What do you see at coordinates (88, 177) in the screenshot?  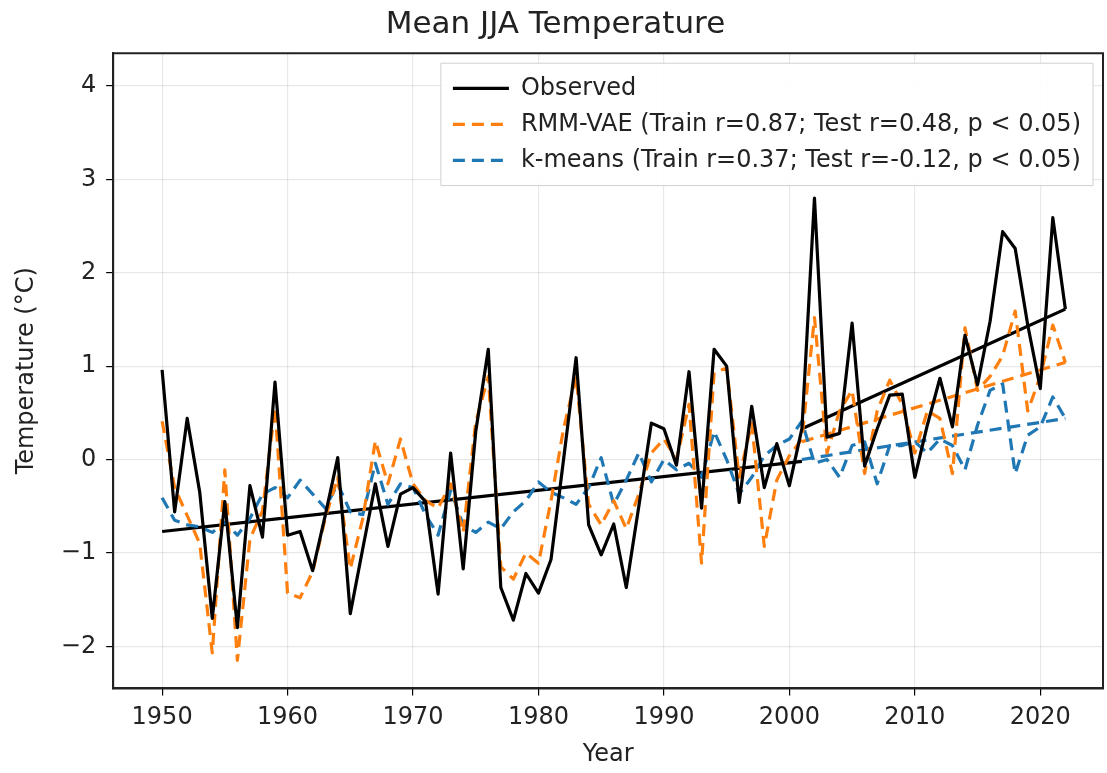 I see `y-tick-label: 3` at bounding box center [88, 177].